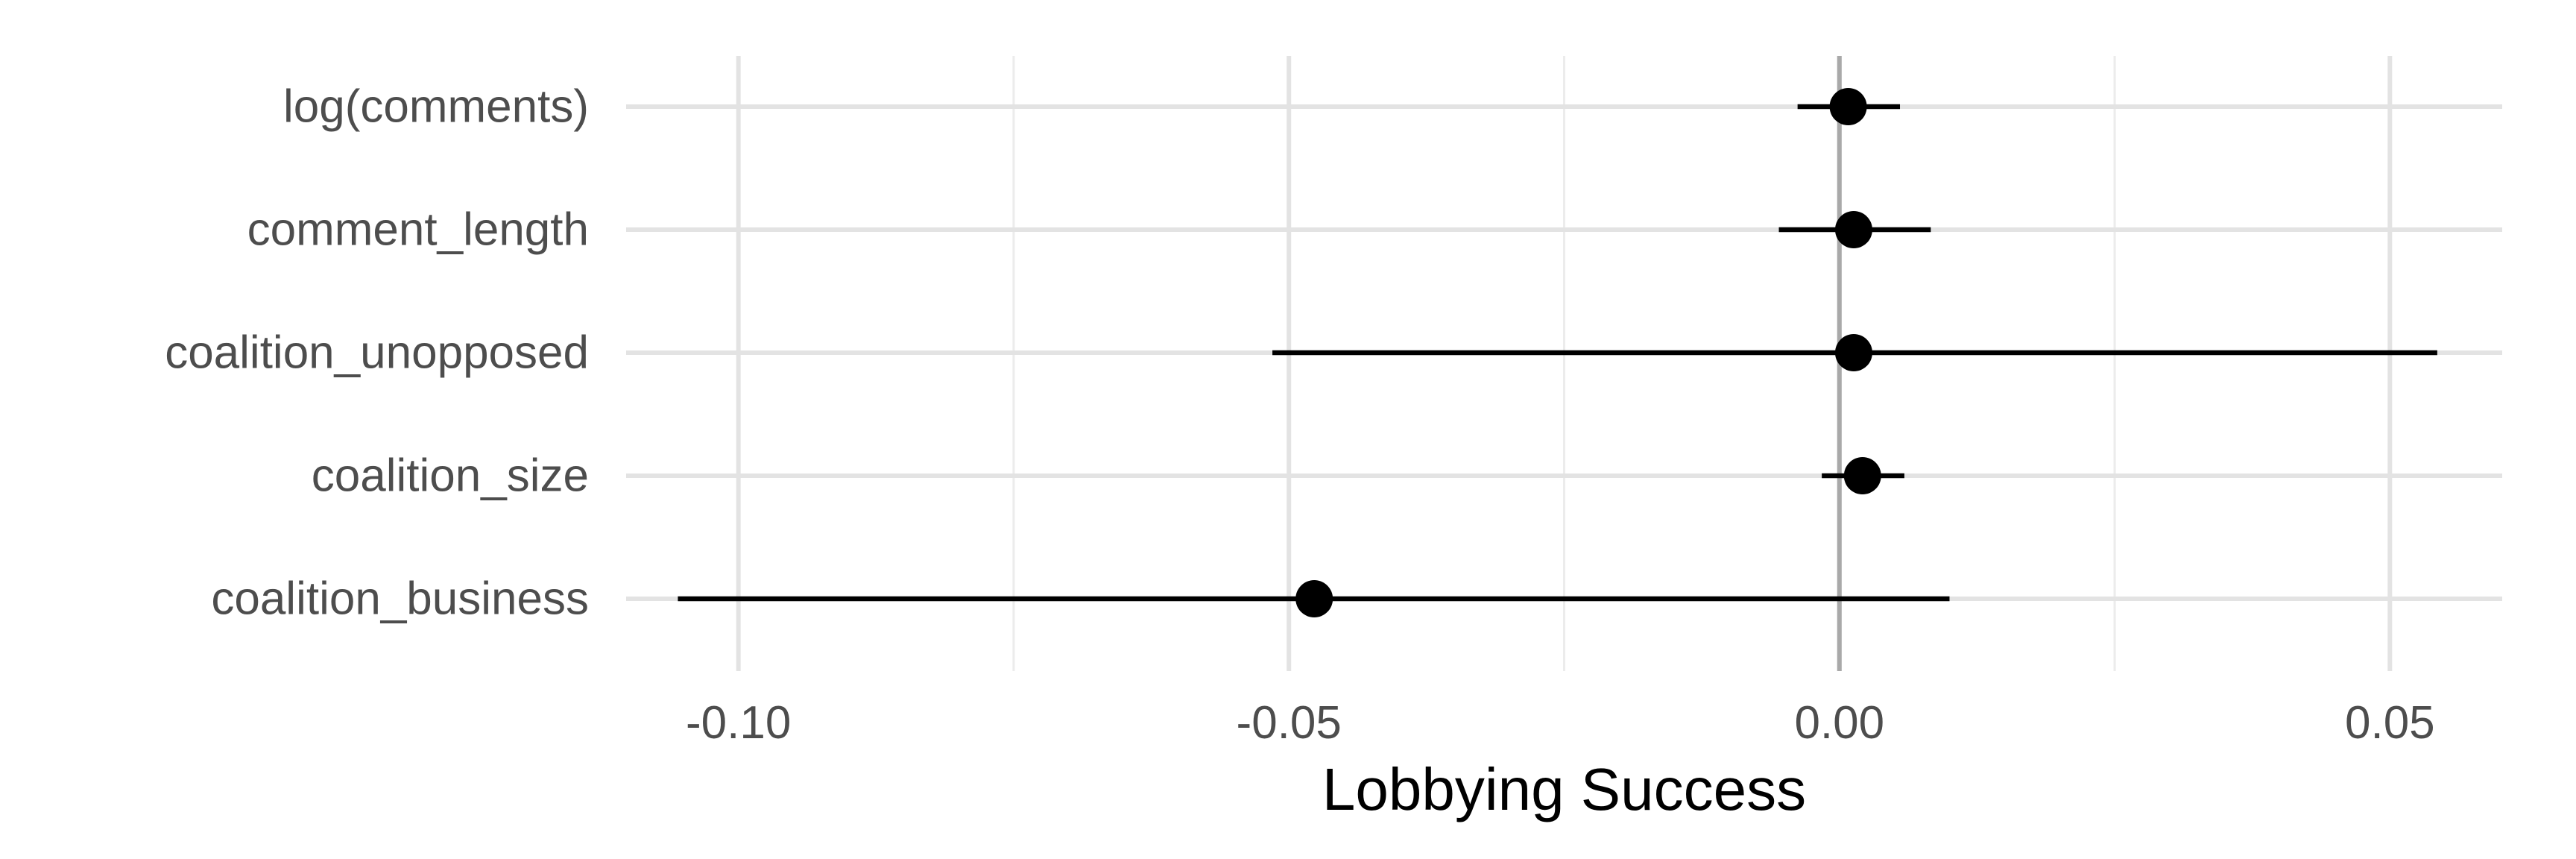  Describe the element at coordinates (450, 476) in the screenshot. I see `y-tick-label: coalition_size` at that location.